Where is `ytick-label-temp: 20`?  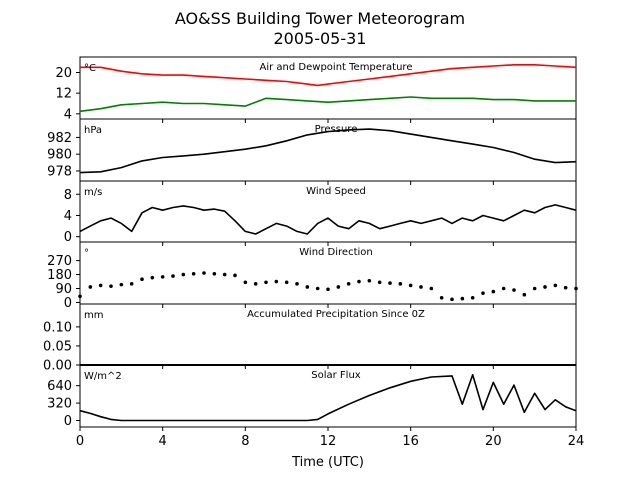 ytick-label-temp: 20 is located at coordinates (63, 73).